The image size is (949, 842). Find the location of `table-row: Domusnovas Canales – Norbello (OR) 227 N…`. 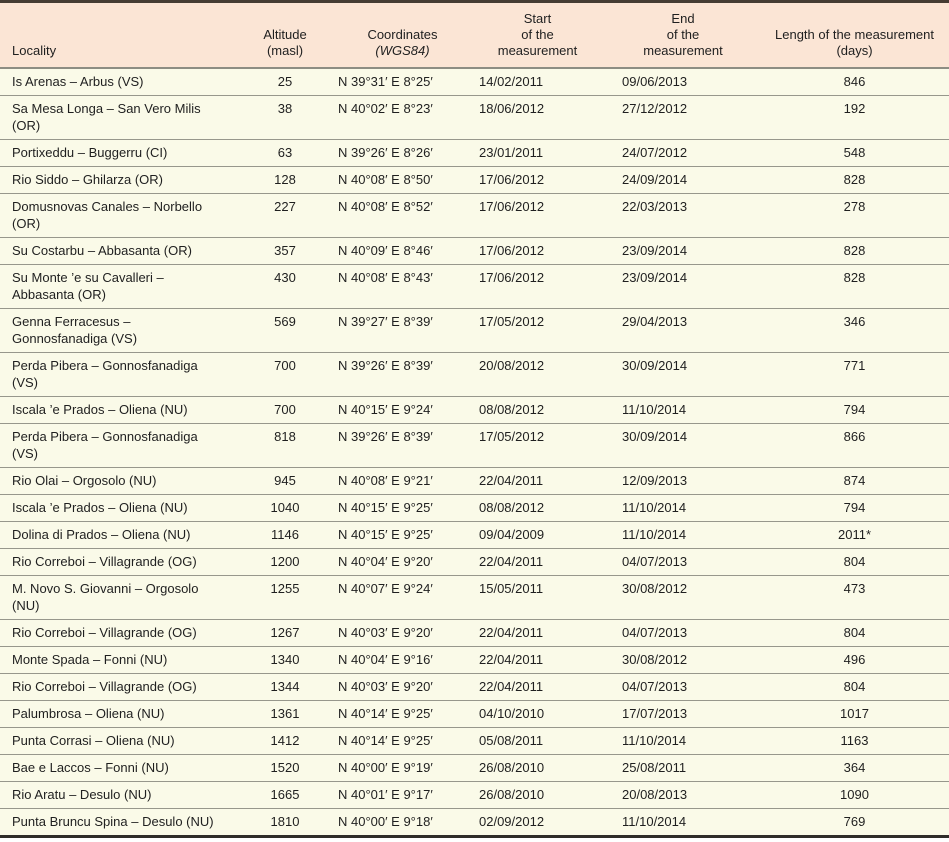

table-row: Domusnovas Canales – Norbello (OR) 227 N… is located at coordinates (474, 215).